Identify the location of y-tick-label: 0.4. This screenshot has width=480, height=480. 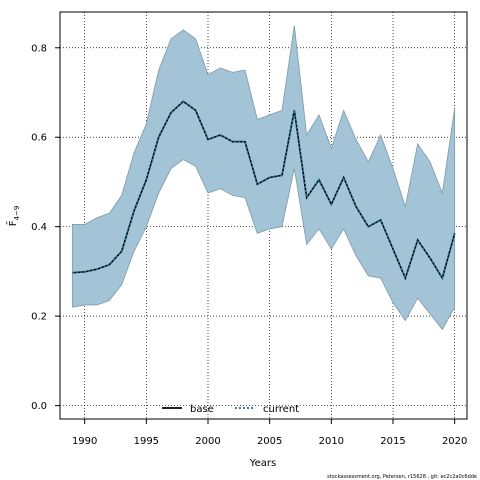
(39, 227).